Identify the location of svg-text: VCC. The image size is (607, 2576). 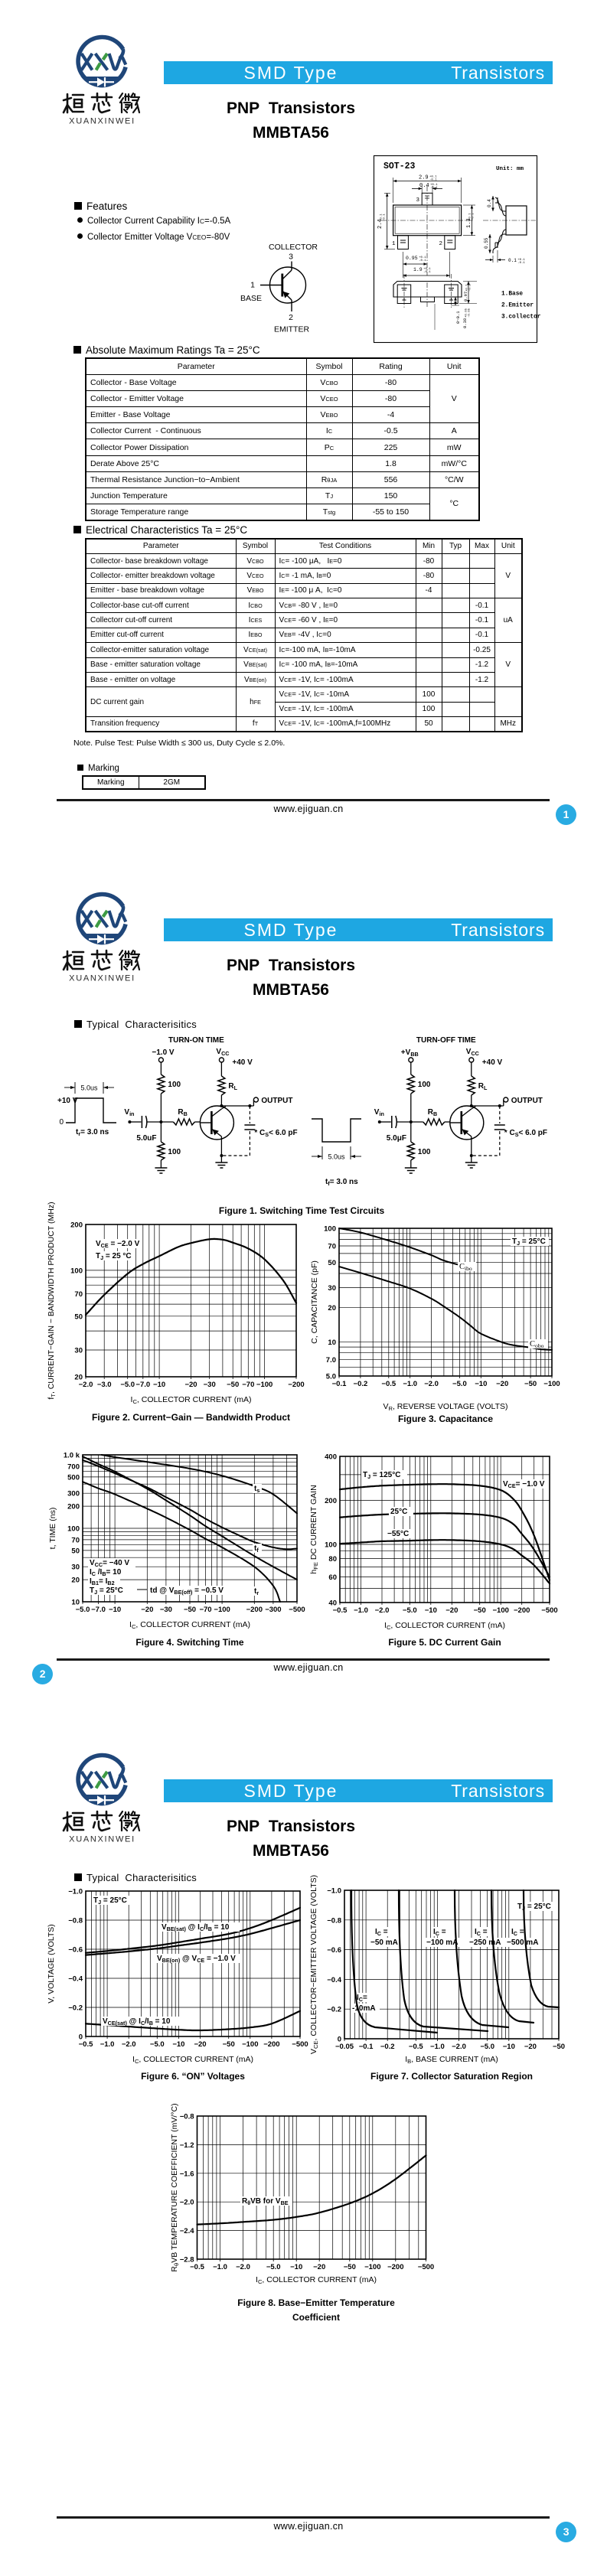
(473, 1052).